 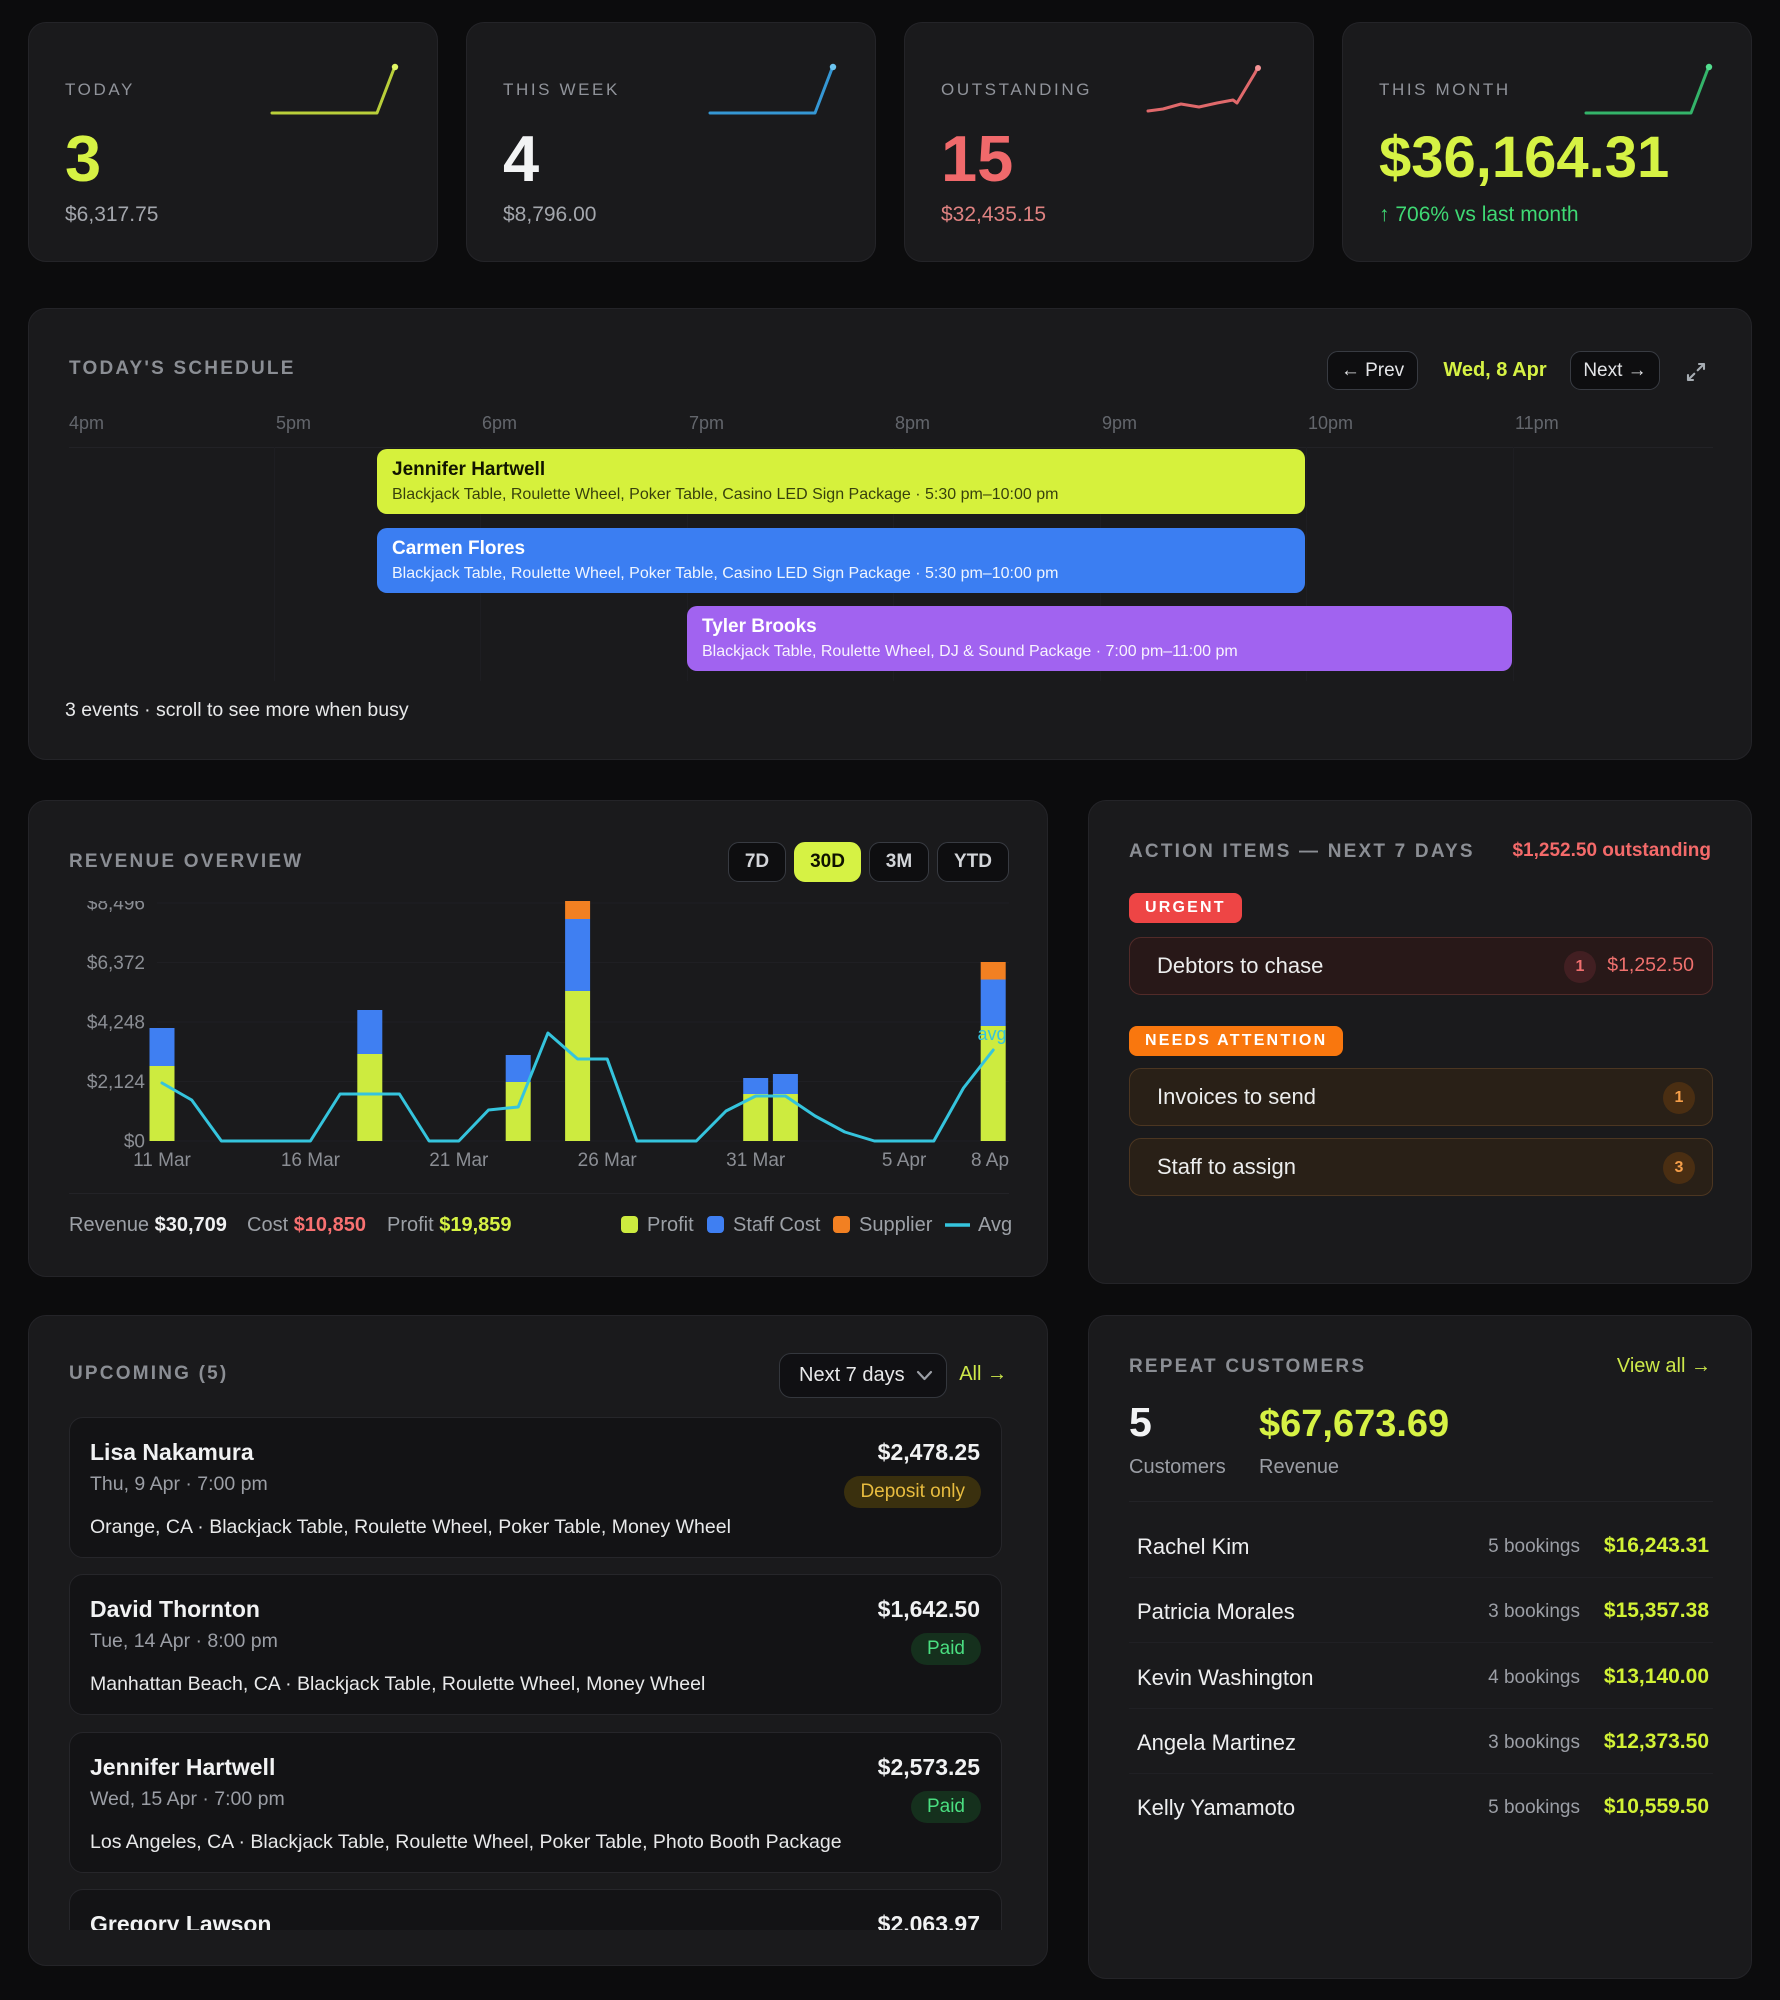 I want to click on svg-text: $6,372, so click(x=116, y=963).